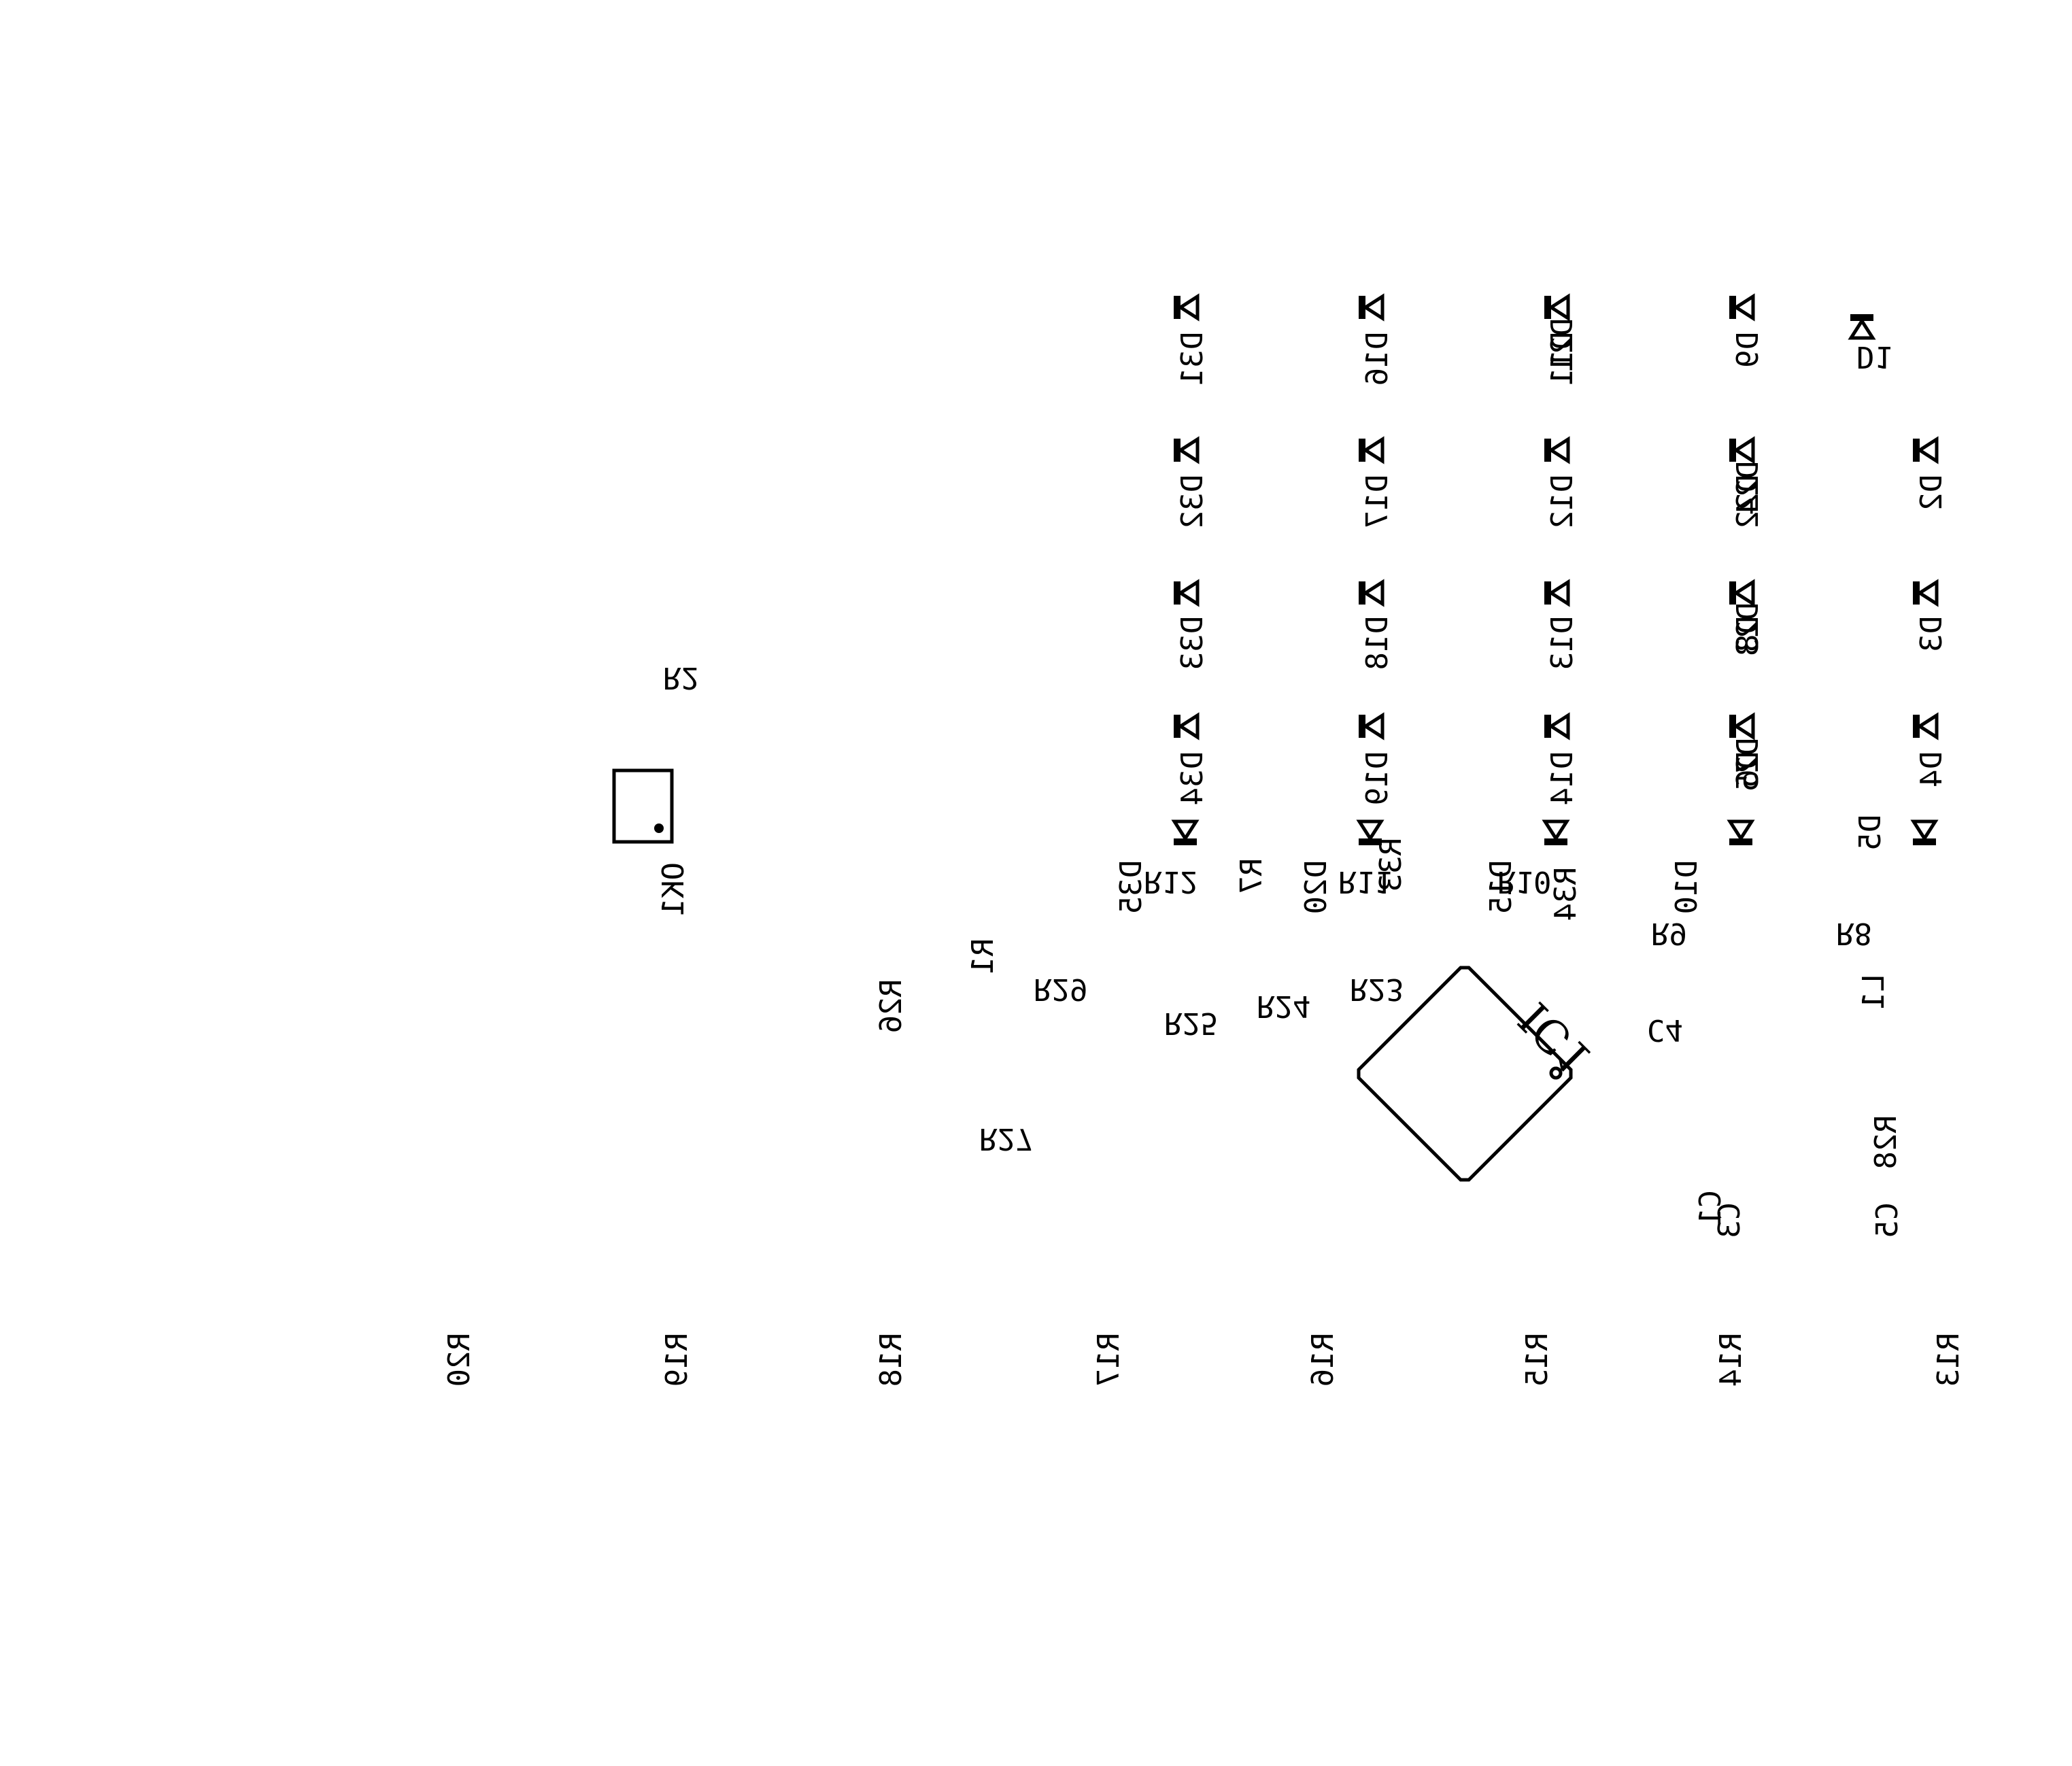  I want to click on diode-symbol-d10, so click(1741, 832).